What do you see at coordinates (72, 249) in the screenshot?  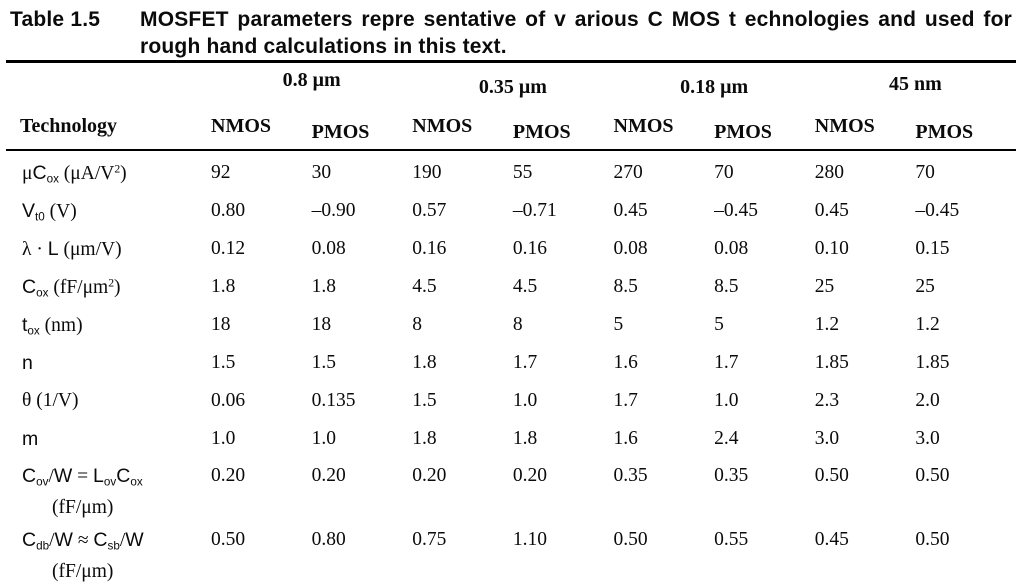 I see `param-label-lambda-l: λ · L (μm/V)` at bounding box center [72, 249].